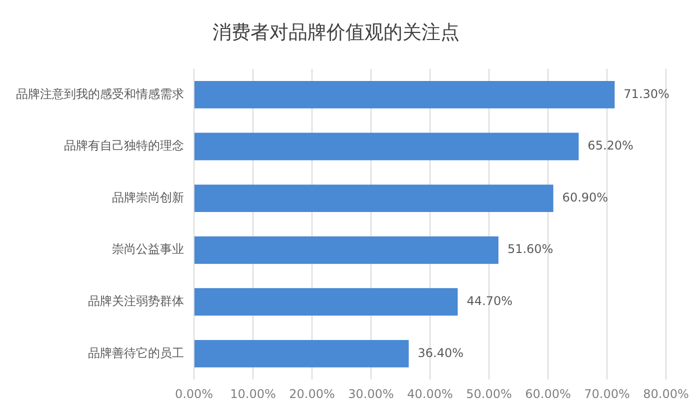 The height and width of the screenshot is (420, 700). What do you see at coordinates (136, 301) in the screenshot?
I see `y-tick-label: 品牌关注弱势群体` at bounding box center [136, 301].